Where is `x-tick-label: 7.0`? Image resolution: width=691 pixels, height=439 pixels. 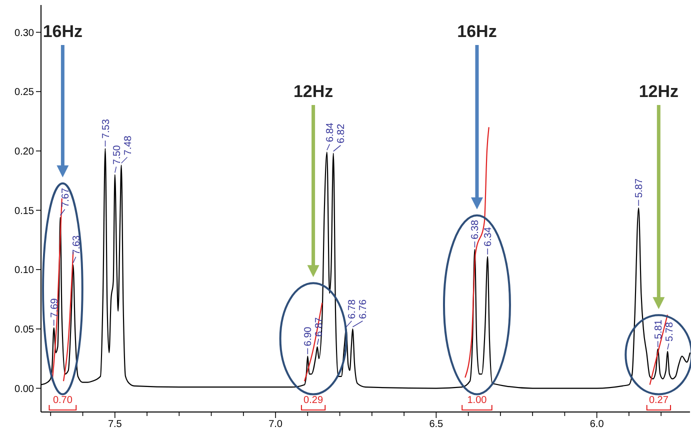
x-tick-label: 7.0 is located at coordinates (275, 424).